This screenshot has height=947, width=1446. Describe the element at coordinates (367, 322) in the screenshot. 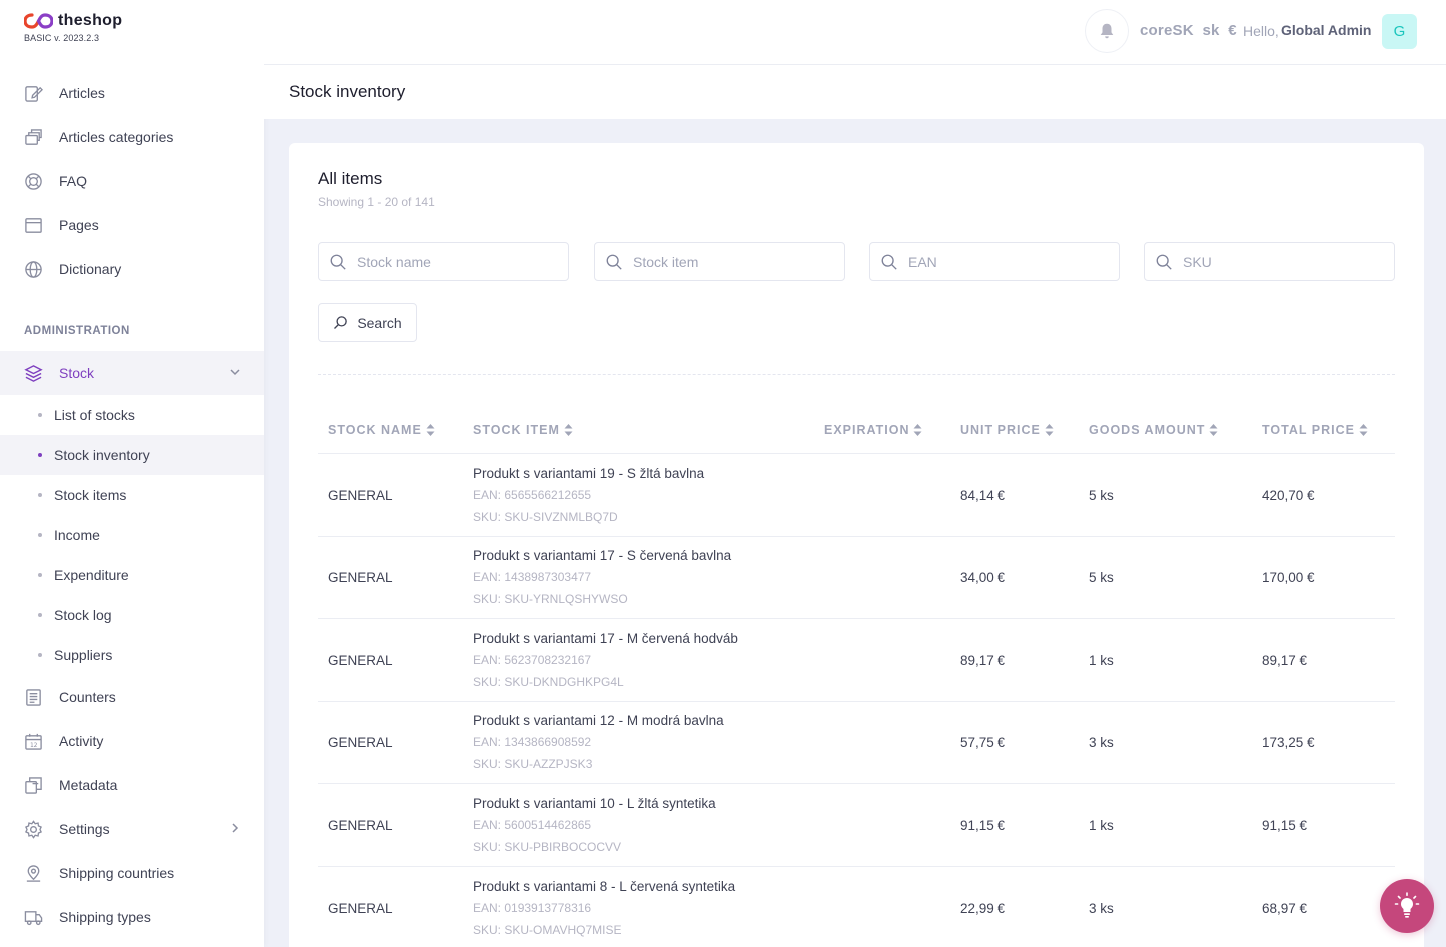

I see `search-button: Search` at that location.